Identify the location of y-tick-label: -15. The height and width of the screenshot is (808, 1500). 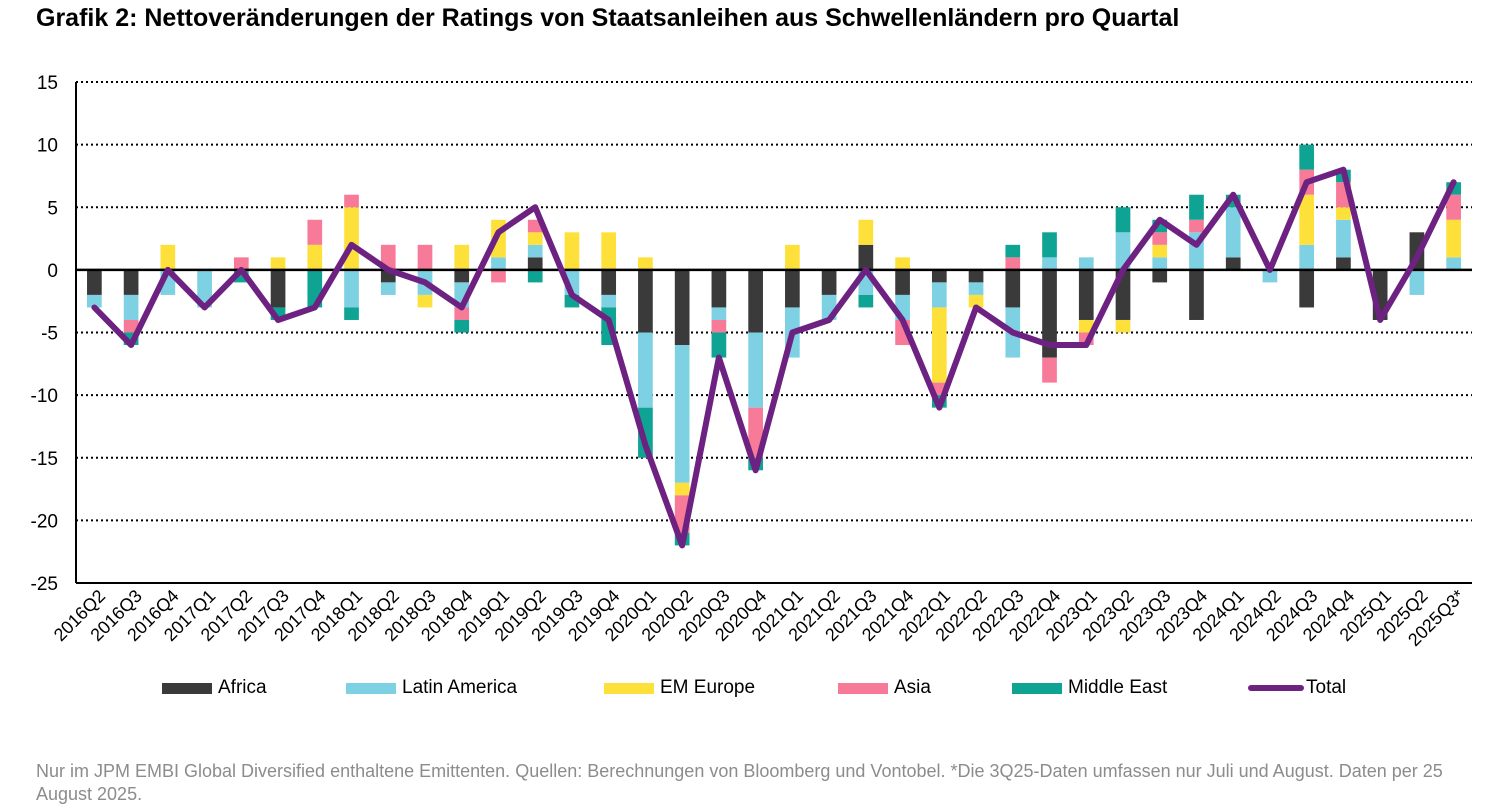
(44, 459).